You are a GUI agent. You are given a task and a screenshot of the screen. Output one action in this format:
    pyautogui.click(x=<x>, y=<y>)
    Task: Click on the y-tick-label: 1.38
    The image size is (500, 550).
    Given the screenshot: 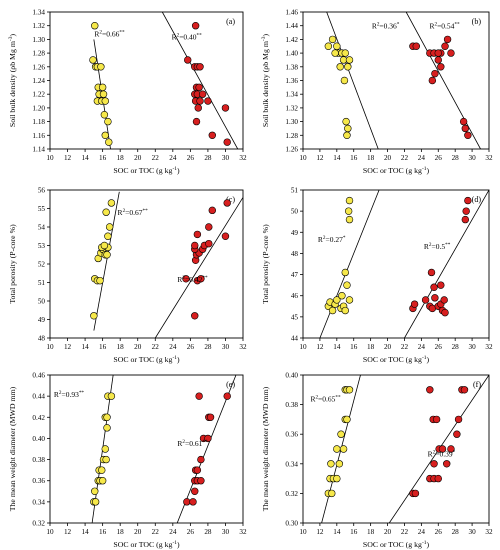 What is the action you would take?
    pyautogui.click(x=291, y=67)
    